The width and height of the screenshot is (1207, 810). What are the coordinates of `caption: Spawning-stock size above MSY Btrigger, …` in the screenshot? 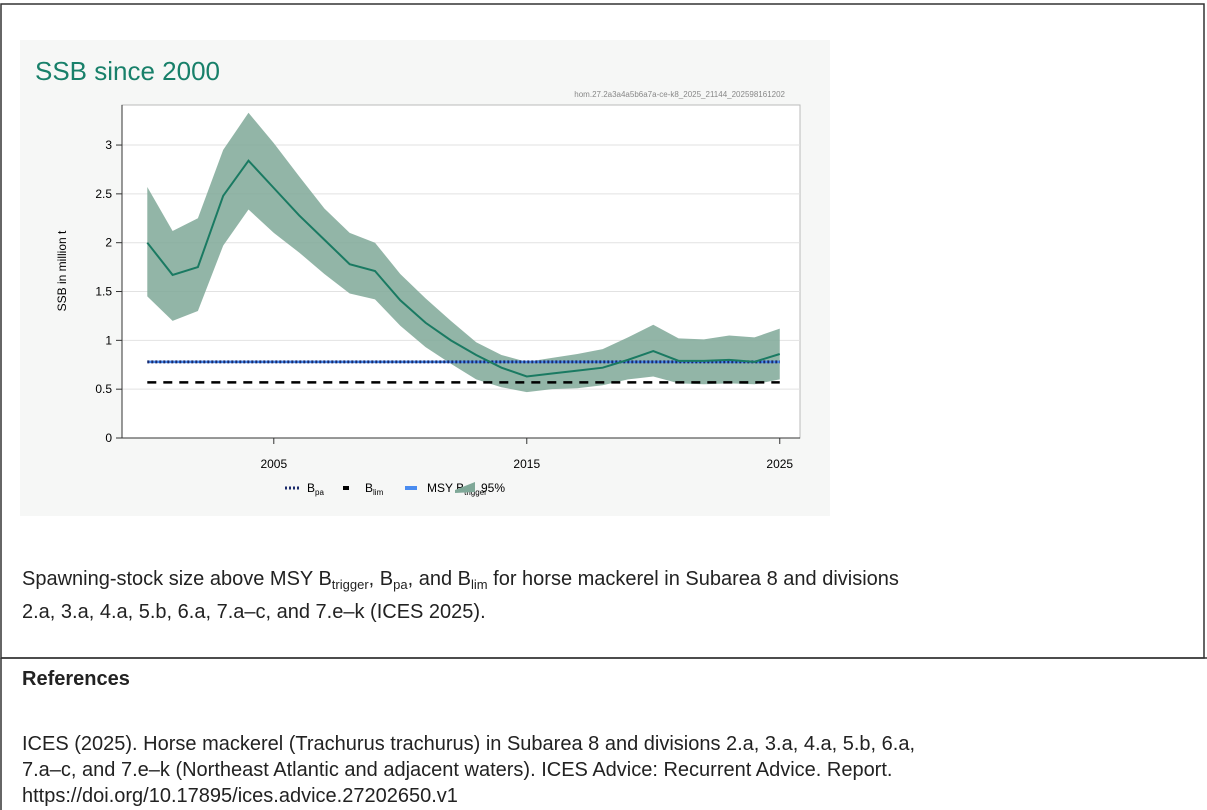 It's located at (460, 580).